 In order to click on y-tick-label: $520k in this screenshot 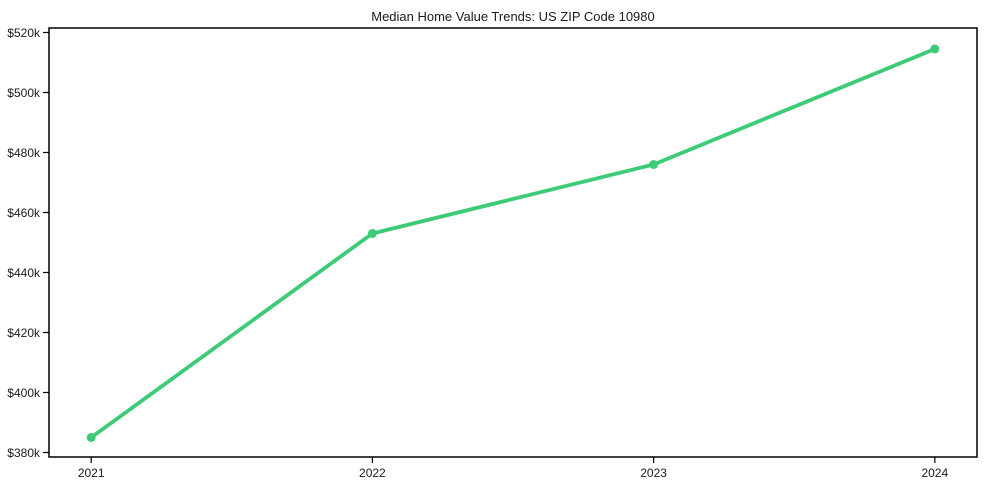, I will do `click(24, 33)`.